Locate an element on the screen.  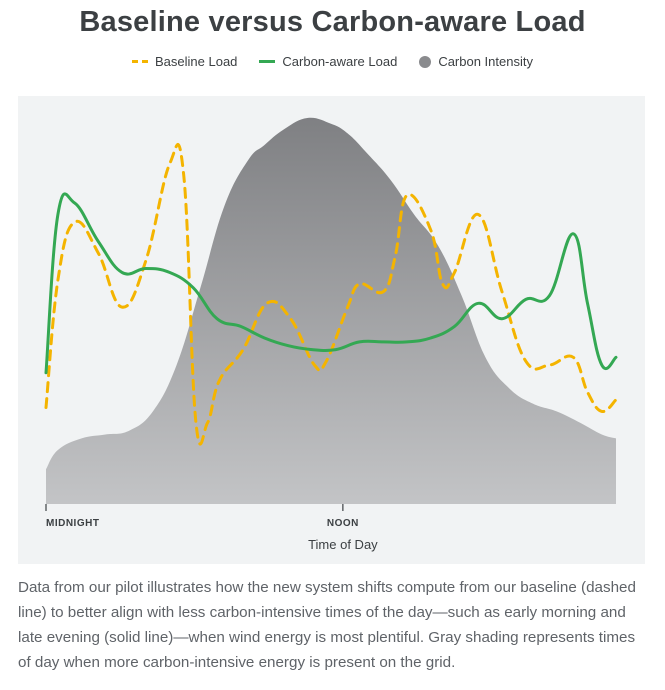
chart-title: Baseline versus Carbon-aware Load is located at coordinates (332, 22).